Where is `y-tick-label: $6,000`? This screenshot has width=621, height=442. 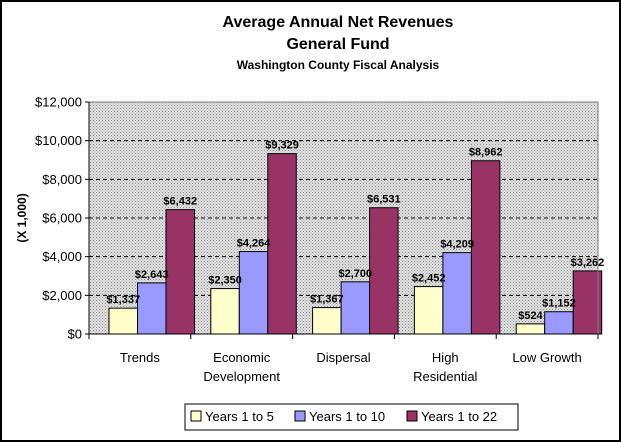
y-tick-label: $6,000 is located at coordinates (62, 218).